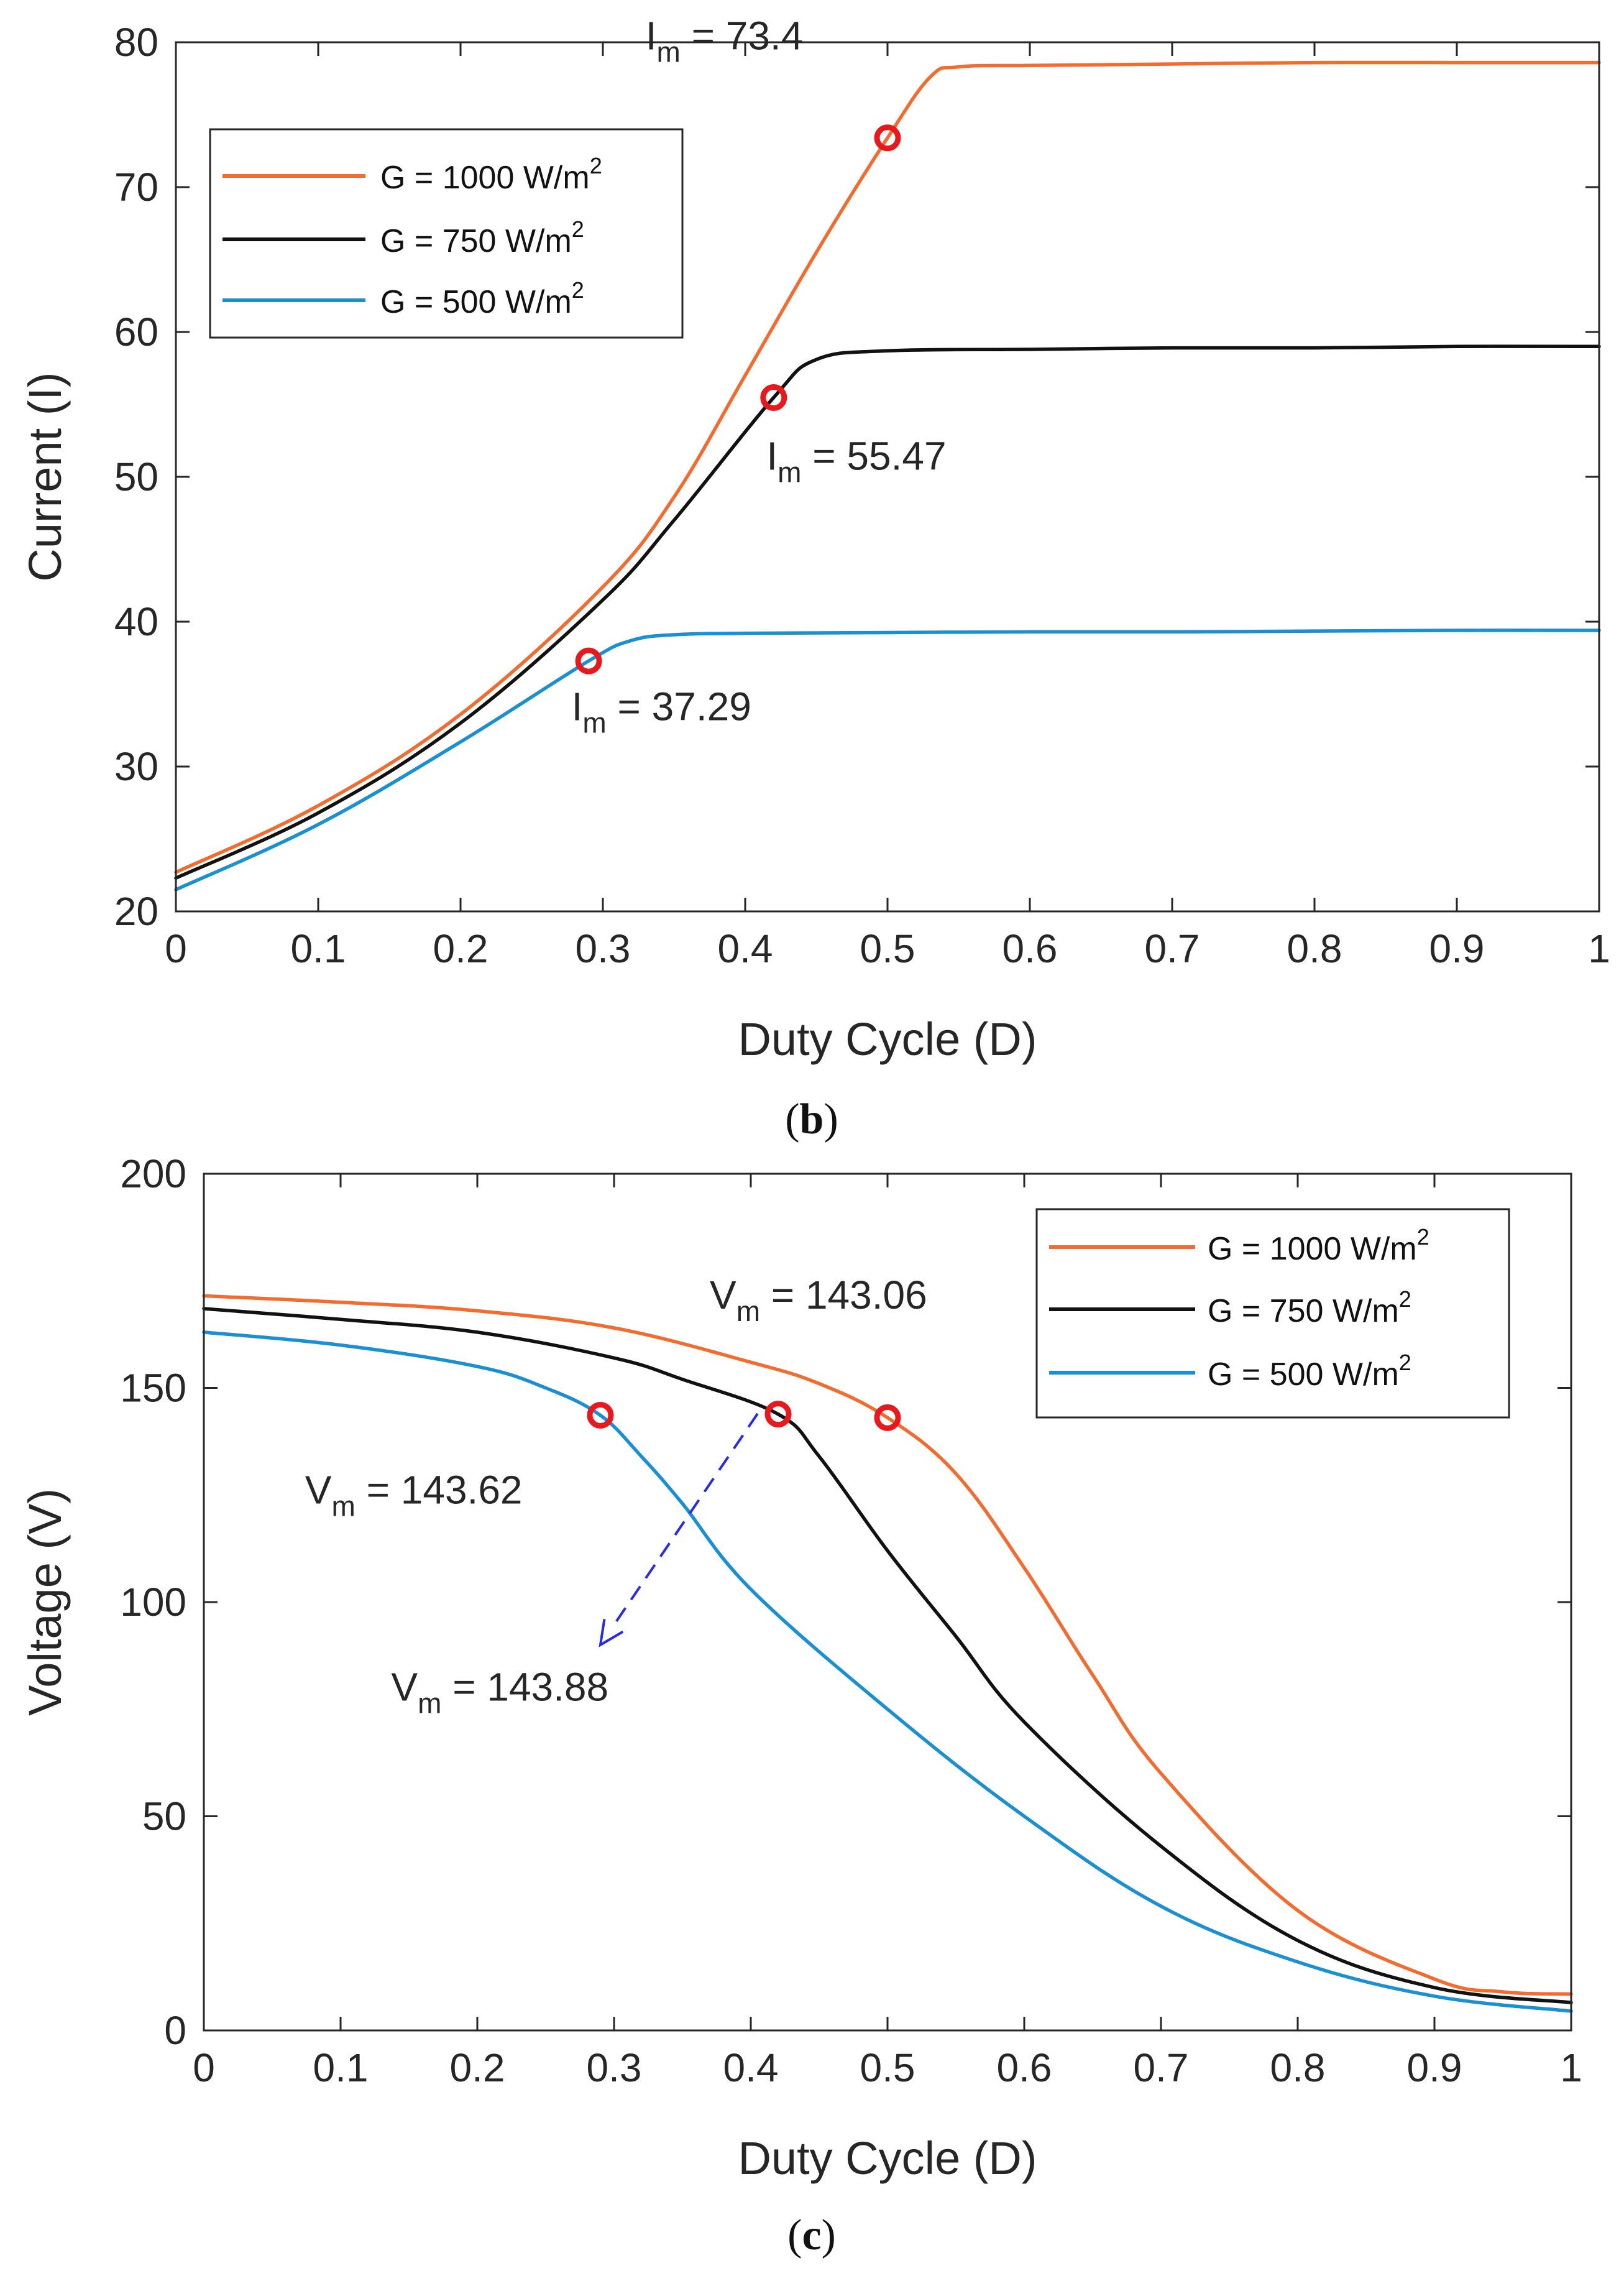 This screenshot has height=2276, width=1624. I want to click on panel-b-markers, so click(738, 399).